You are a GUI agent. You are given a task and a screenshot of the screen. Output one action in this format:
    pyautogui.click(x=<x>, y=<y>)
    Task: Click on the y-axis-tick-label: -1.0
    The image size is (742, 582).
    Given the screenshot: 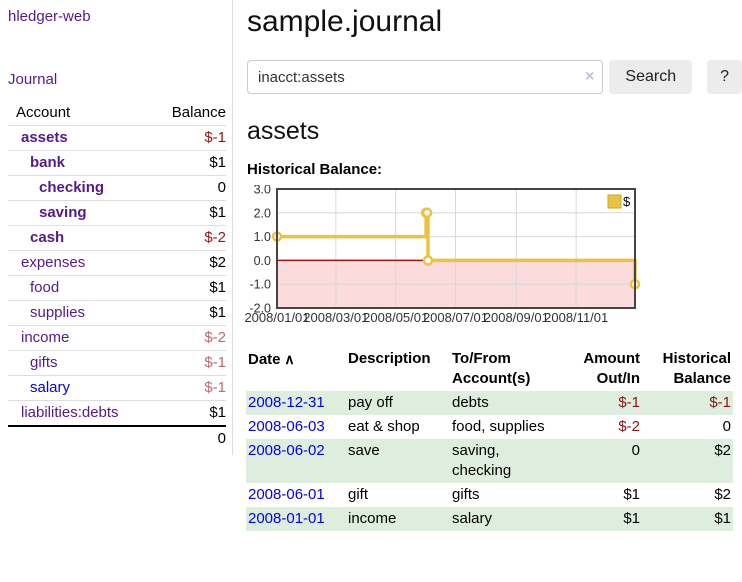 What is the action you would take?
    pyautogui.click(x=260, y=285)
    